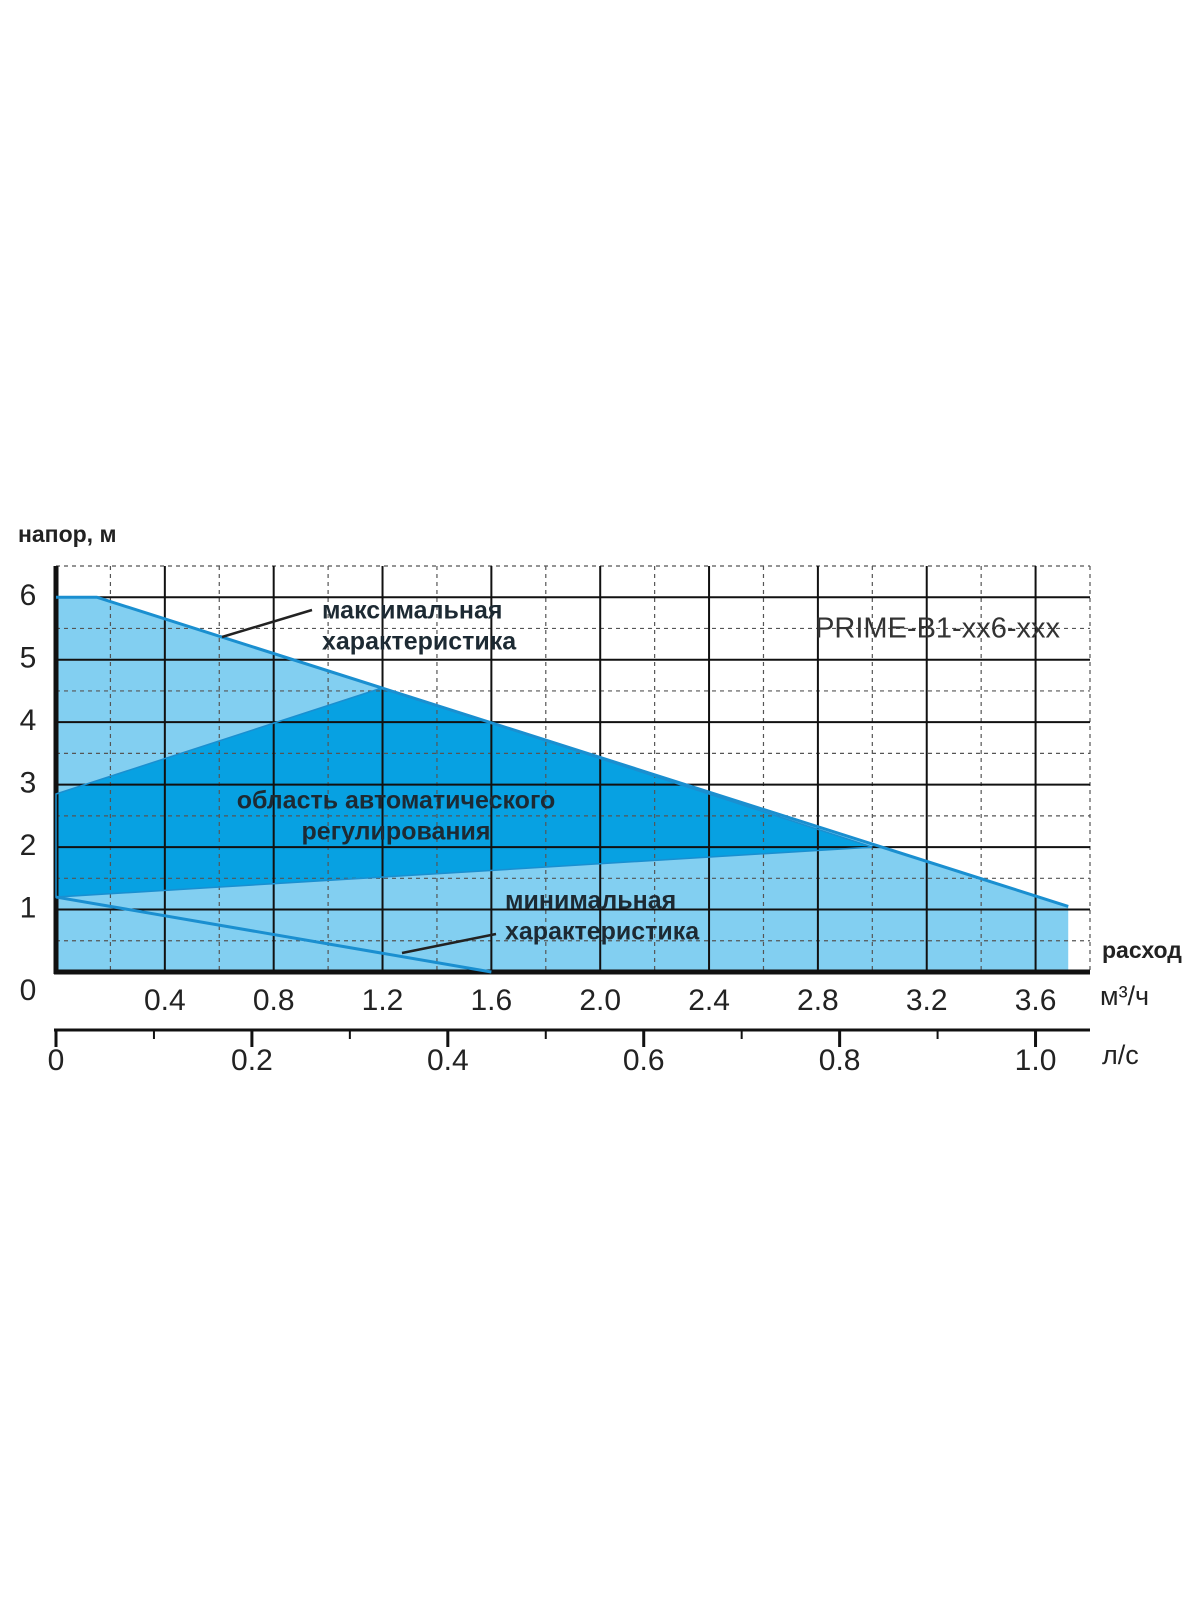  What do you see at coordinates (383, 1000) in the screenshot?
I see `x-tick-label: 1.2` at bounding box center [383, 1000].